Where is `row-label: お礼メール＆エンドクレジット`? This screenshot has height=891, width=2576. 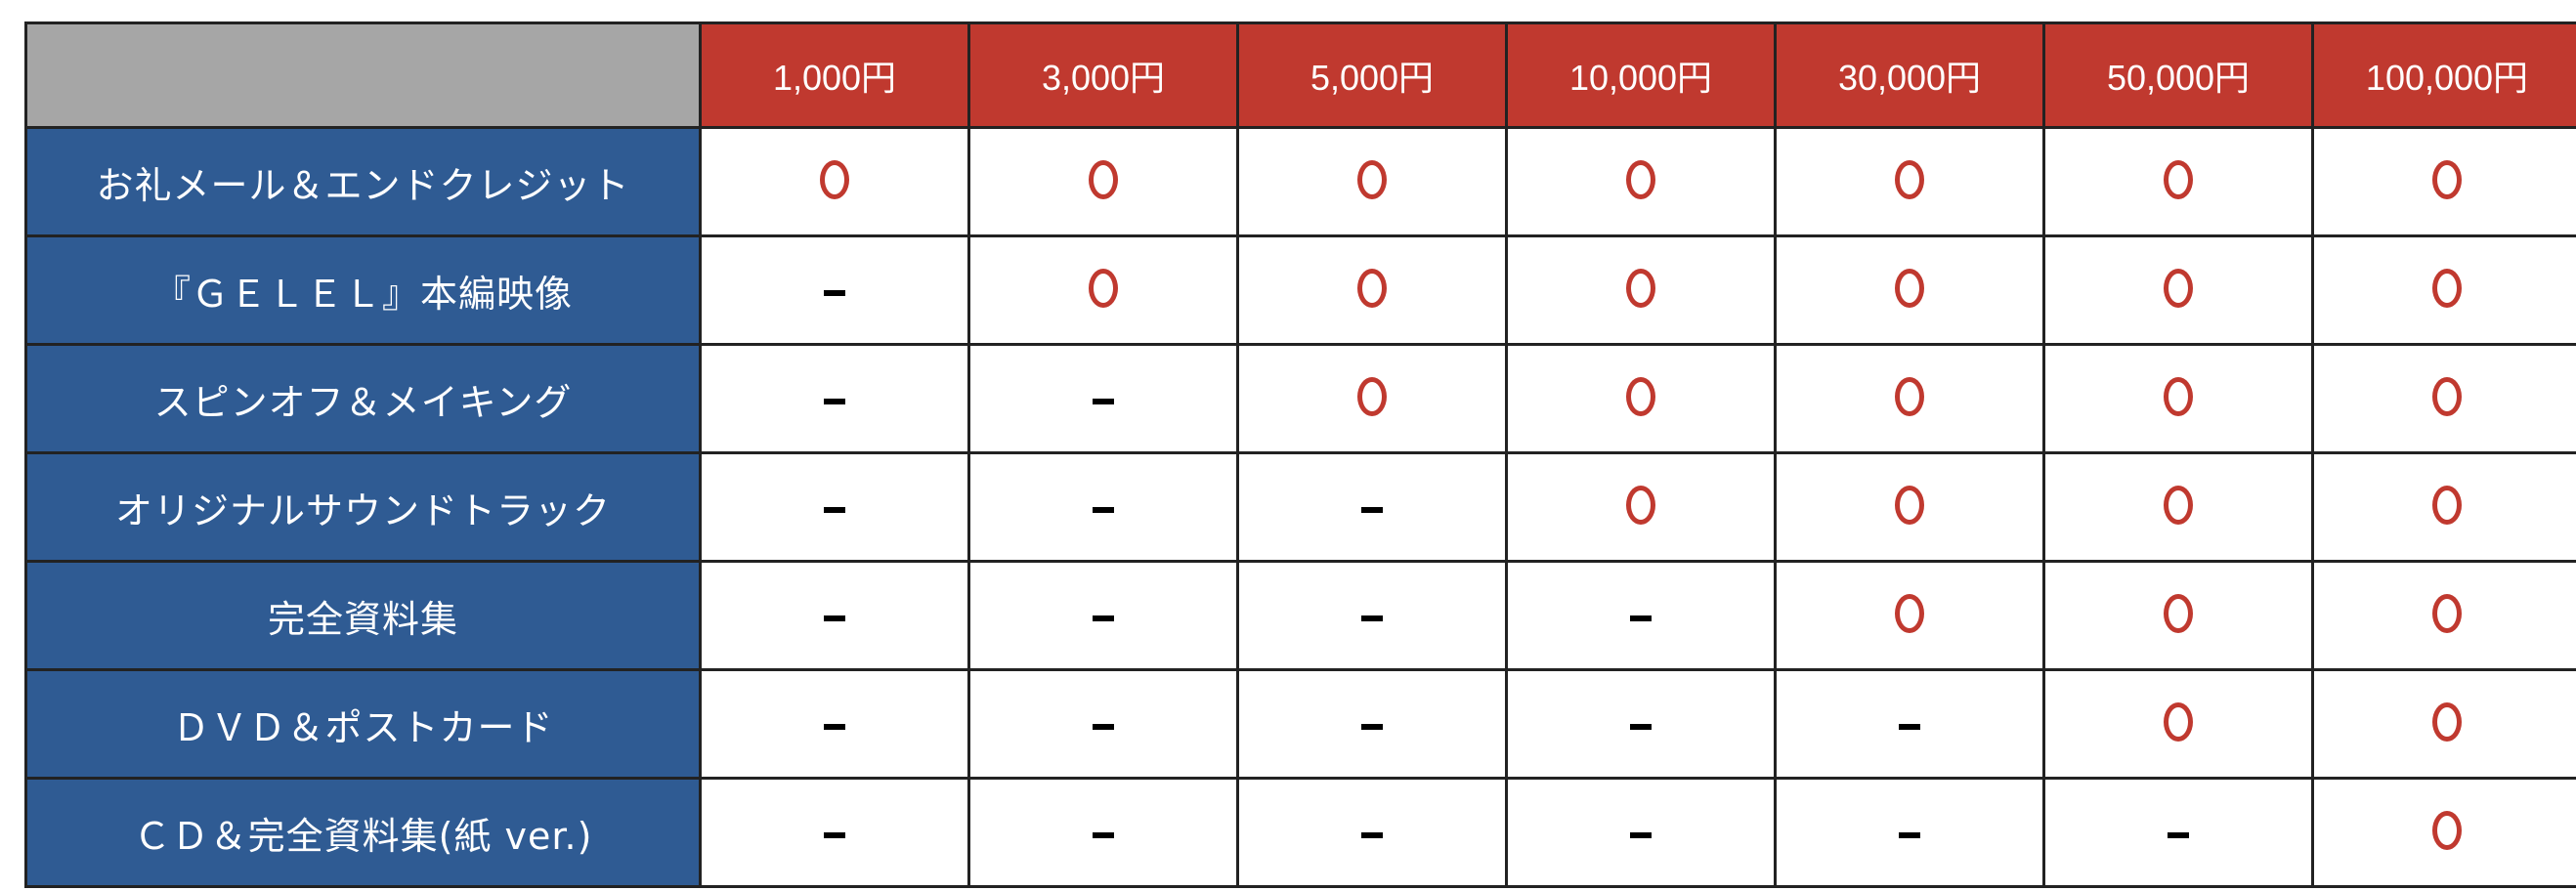 row-label: お礼メール＆エンドクレジット is located at coordinates (363, 181).